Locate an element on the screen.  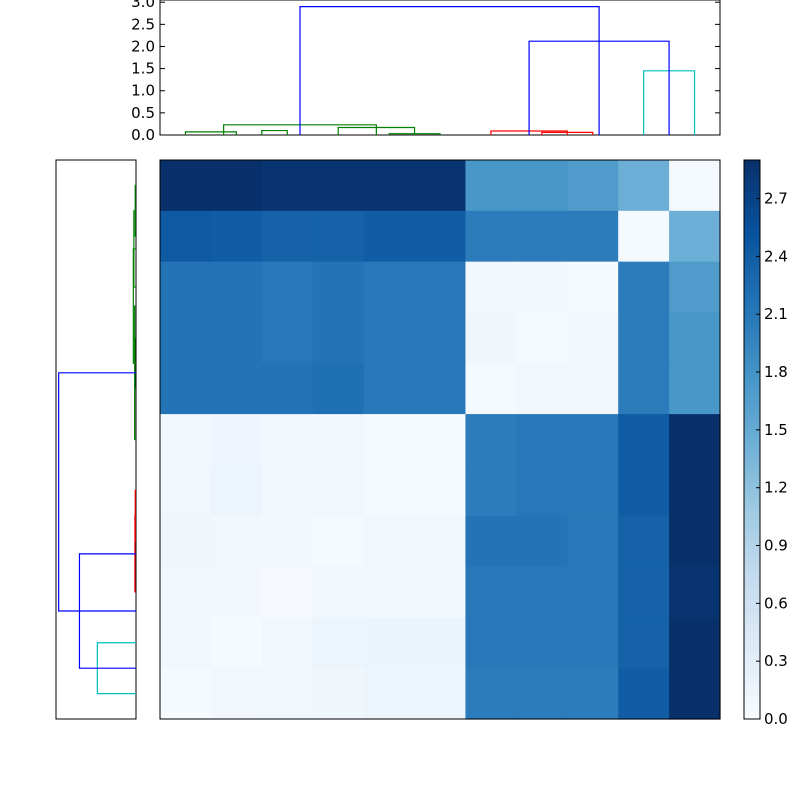
top-dendrogram-frame is located at coordinates (440, 68).